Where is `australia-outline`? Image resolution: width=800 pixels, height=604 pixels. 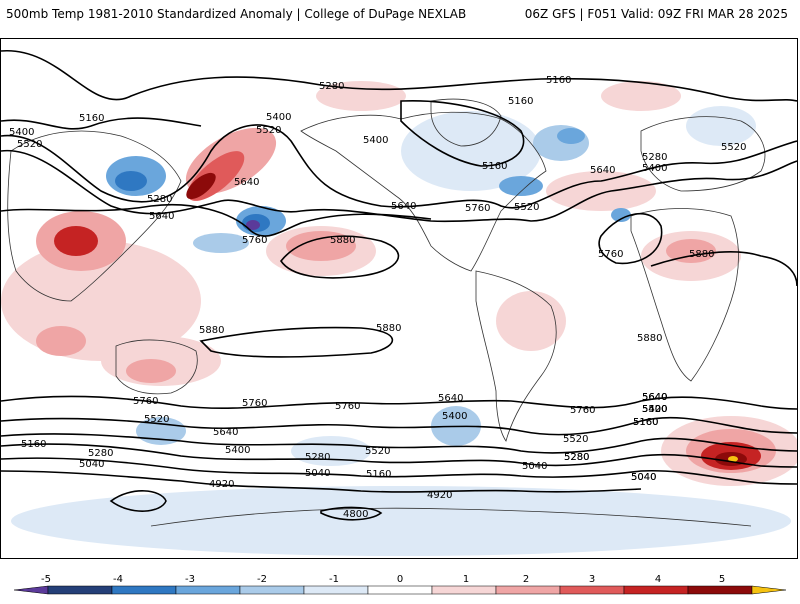
australia-outline is located at coordinates (156, 367).